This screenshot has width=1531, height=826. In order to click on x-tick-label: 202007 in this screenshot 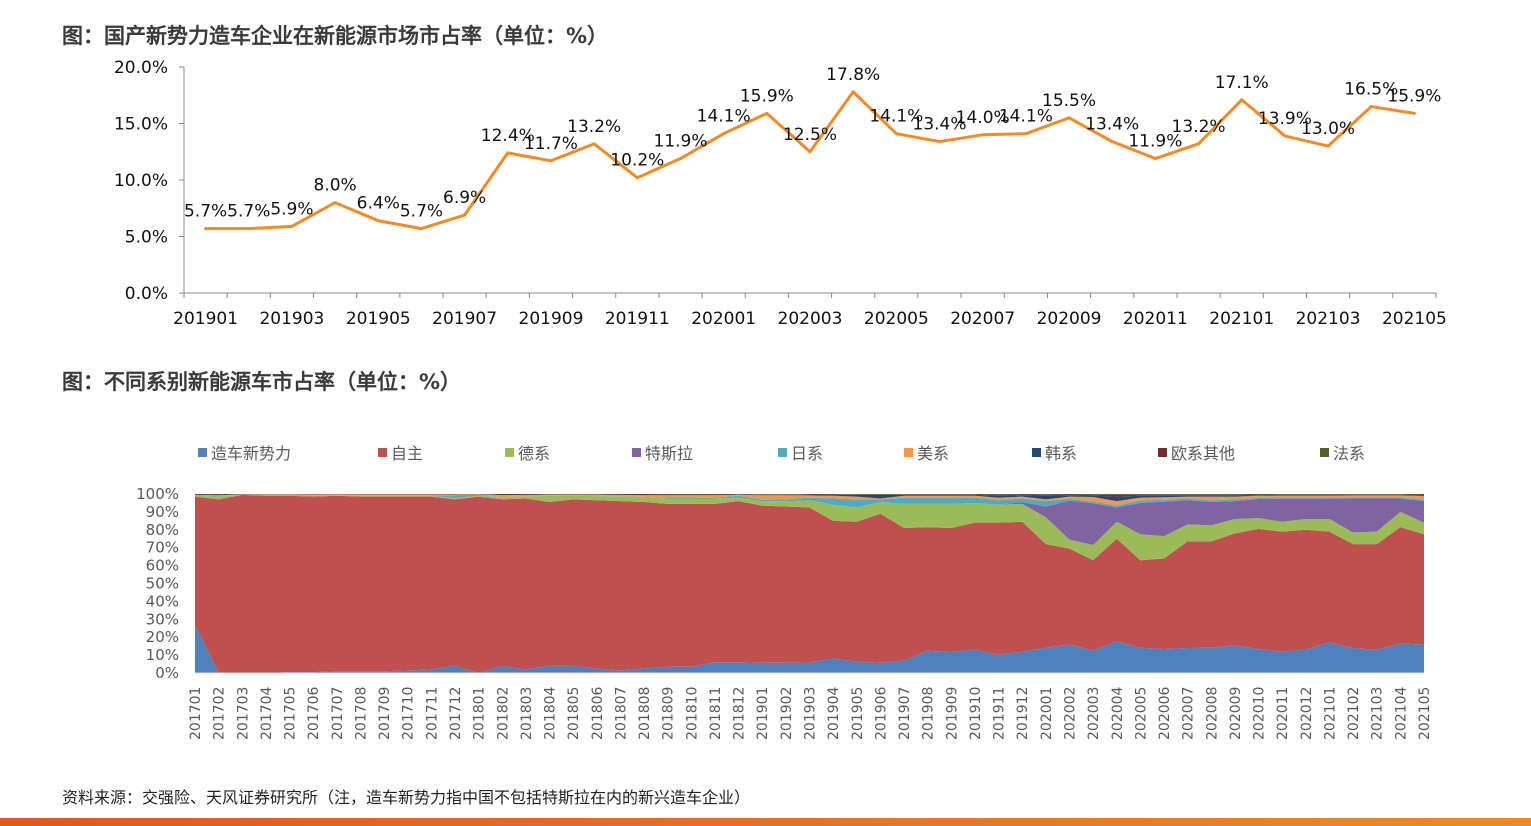, I will do `click(1189, 713)`.